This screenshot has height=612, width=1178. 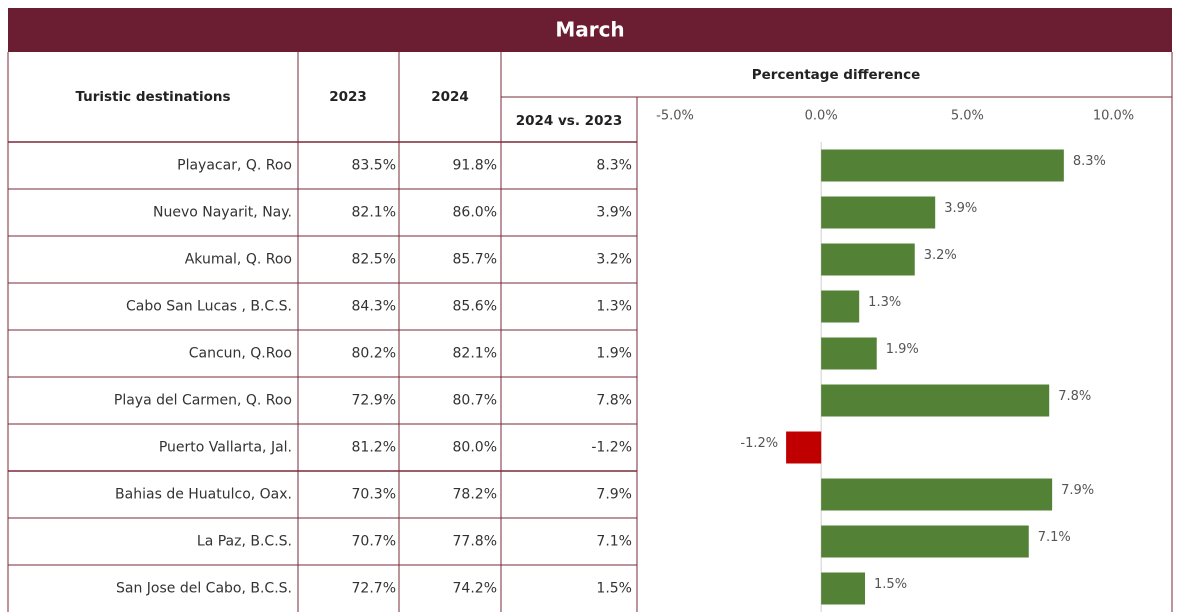 I want to click on header-2024: 2024, so click(x=450, y=97).